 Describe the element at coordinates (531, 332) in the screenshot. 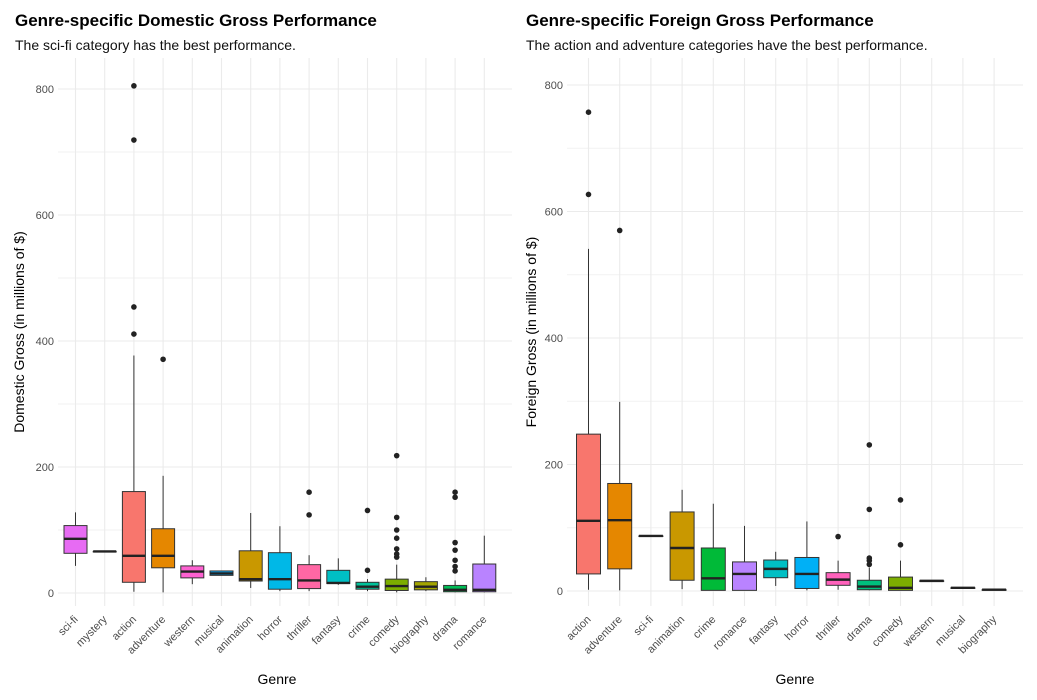

I see `y-axis-label: Foreign Gross (in millions of $)` at that location.